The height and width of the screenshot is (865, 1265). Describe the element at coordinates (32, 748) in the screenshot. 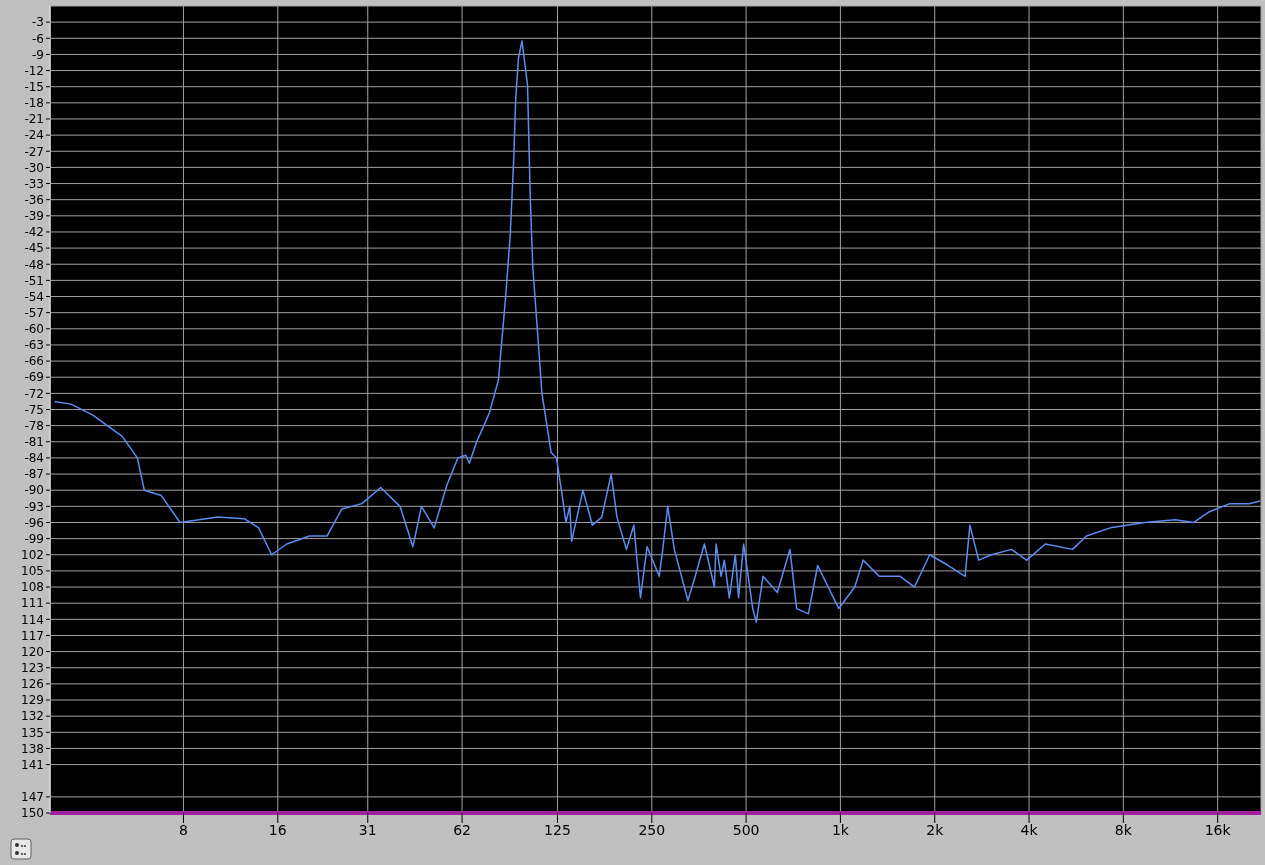

I see `y-tick-label: 138` at that location.